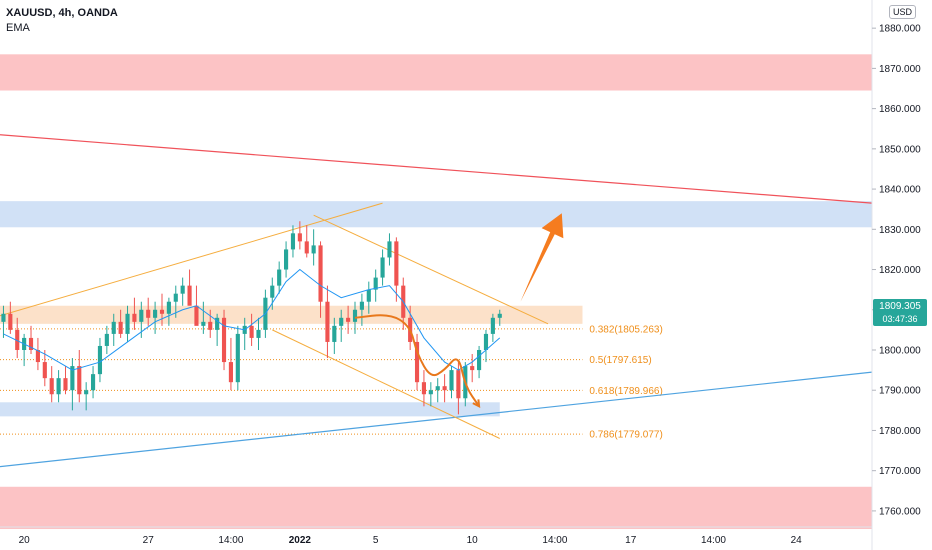 The width and height of the screenshot is (932, 550). I want to click on currency-badge: USD, so click(903, 12).